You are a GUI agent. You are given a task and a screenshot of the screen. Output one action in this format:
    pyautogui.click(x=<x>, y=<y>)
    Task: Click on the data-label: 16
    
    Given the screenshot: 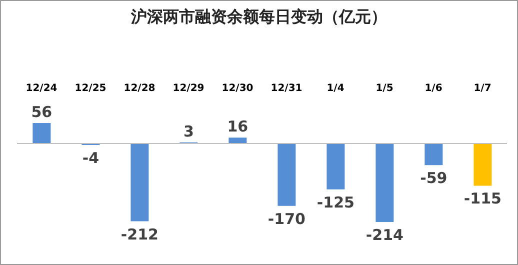 What is the action you would take?
    pyautogui.click(x=237, y=127)
    